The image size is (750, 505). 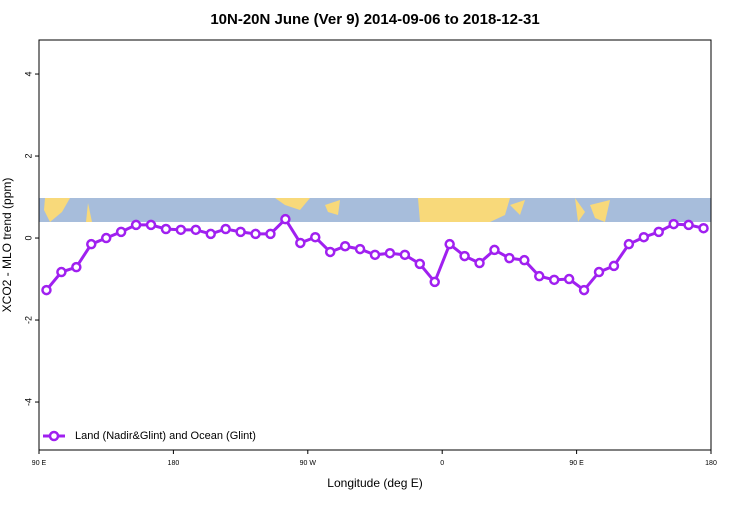 What do you see at coordinates (165, 436) in the screenshot?
I see `legend-label: Land (Nadir&Glint) and Ocean (Glint)` at bounding box center [165, 436].